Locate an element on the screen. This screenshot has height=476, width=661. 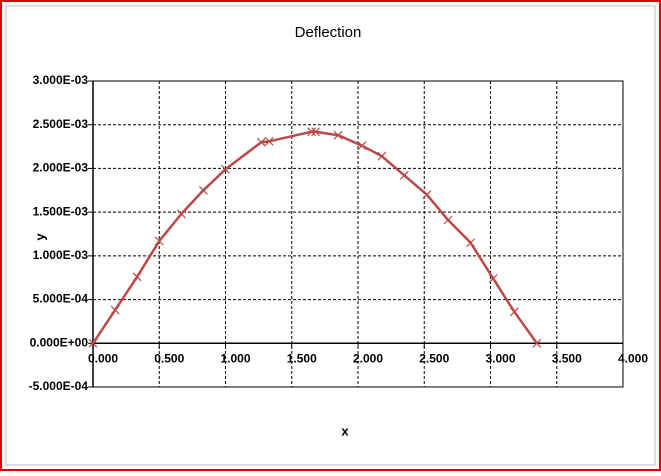
x-tick-label: 3.500 is located at coordinates (567, 358).